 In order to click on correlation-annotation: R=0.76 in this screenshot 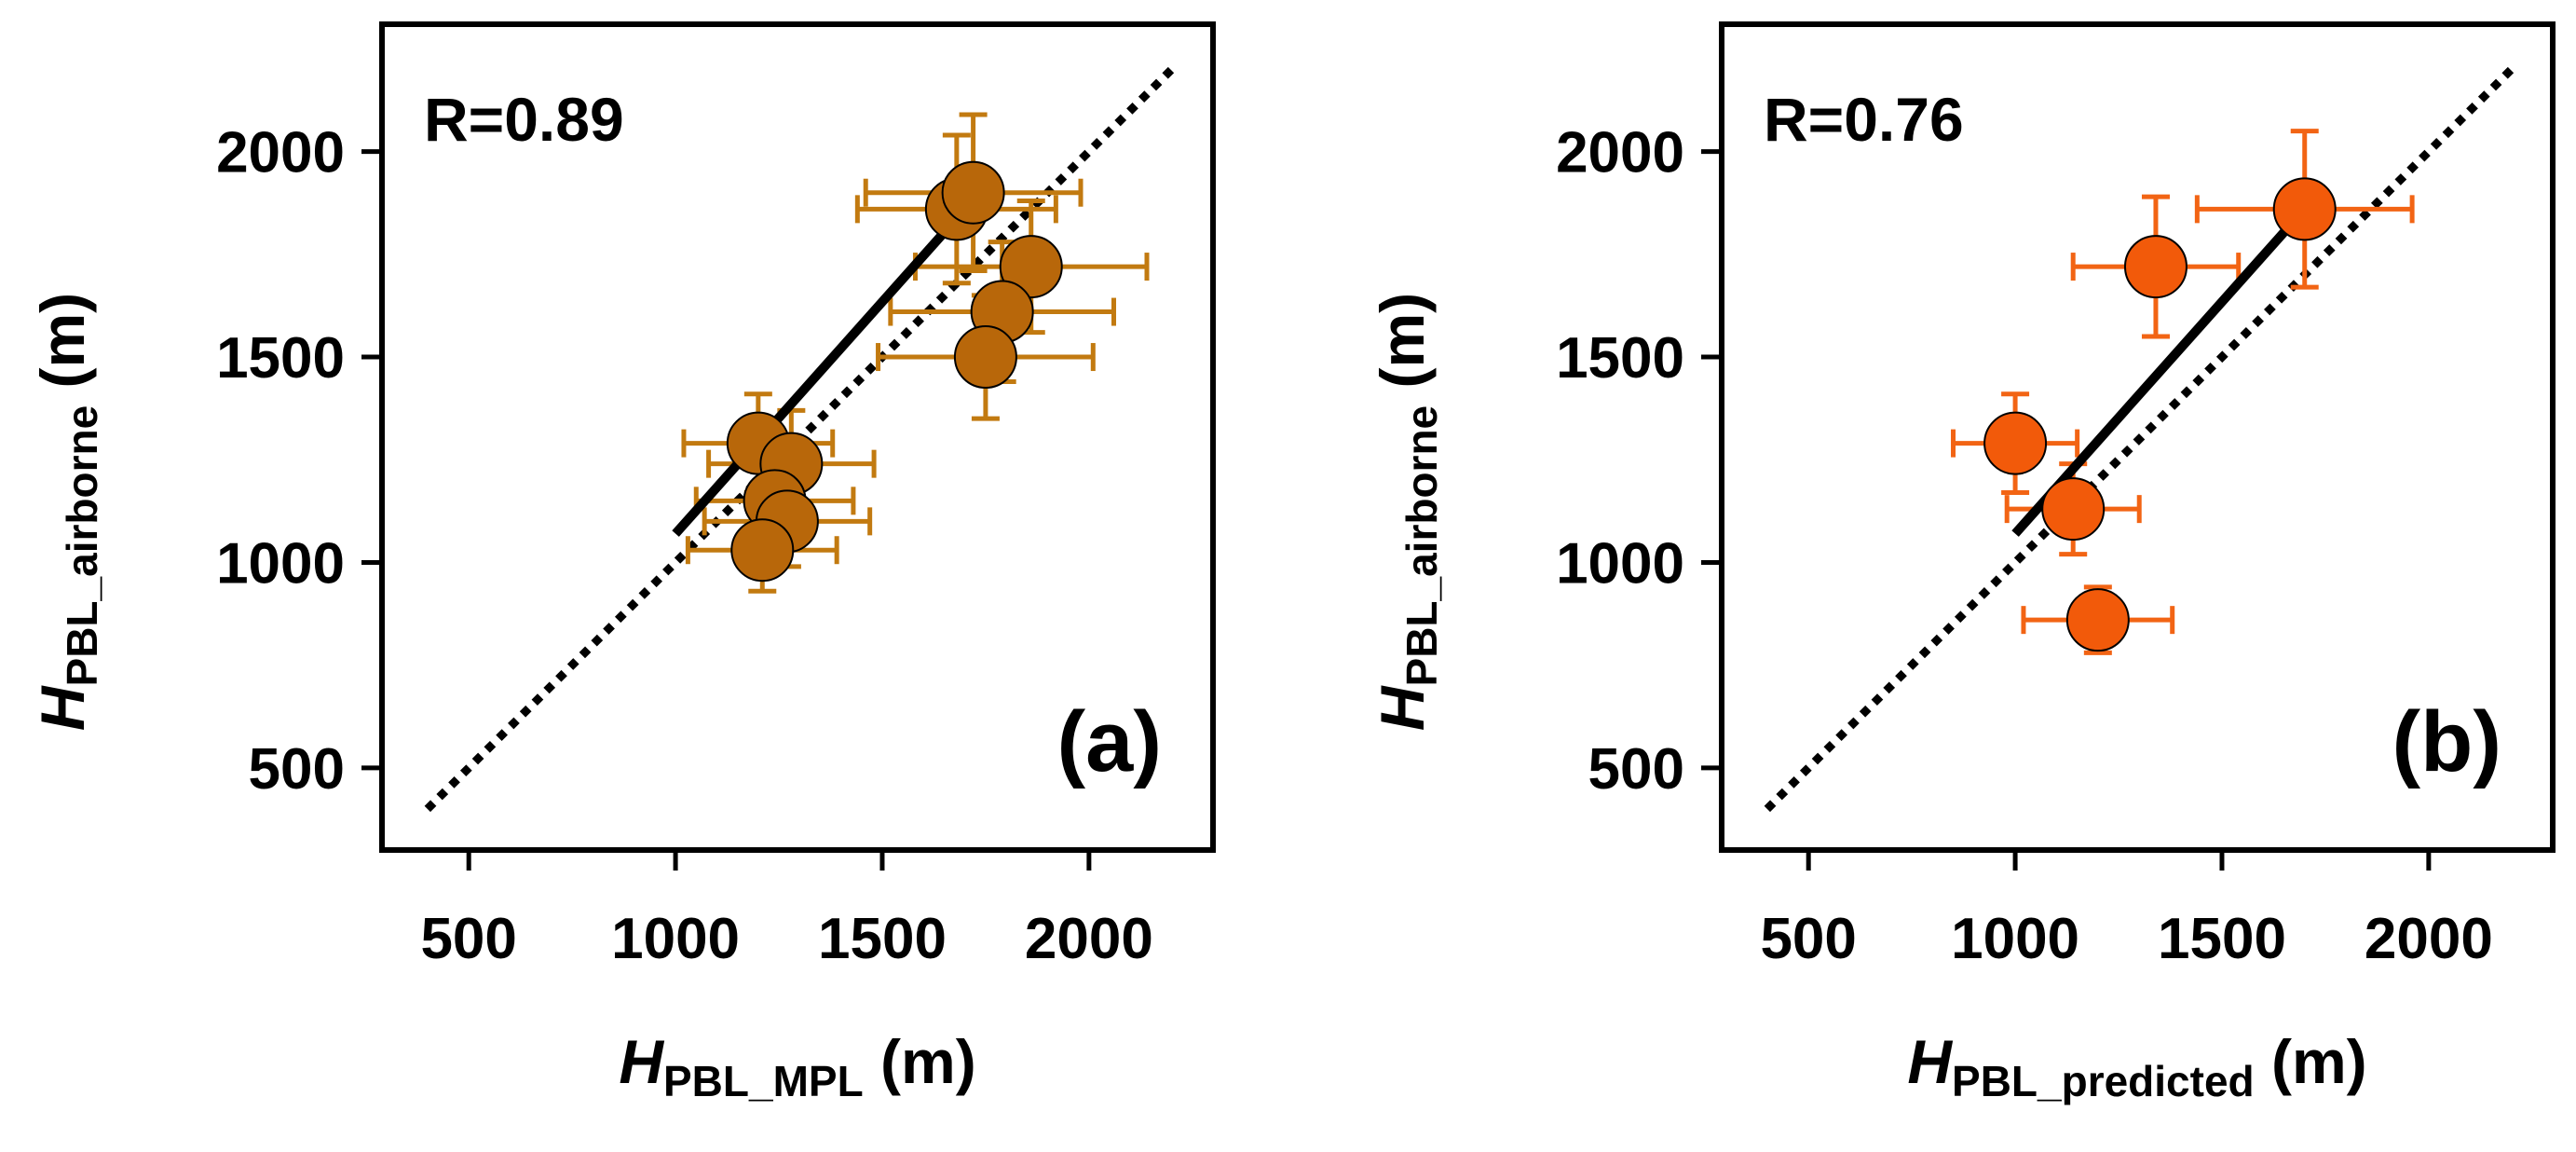, I will do `click(1864, 120)`.